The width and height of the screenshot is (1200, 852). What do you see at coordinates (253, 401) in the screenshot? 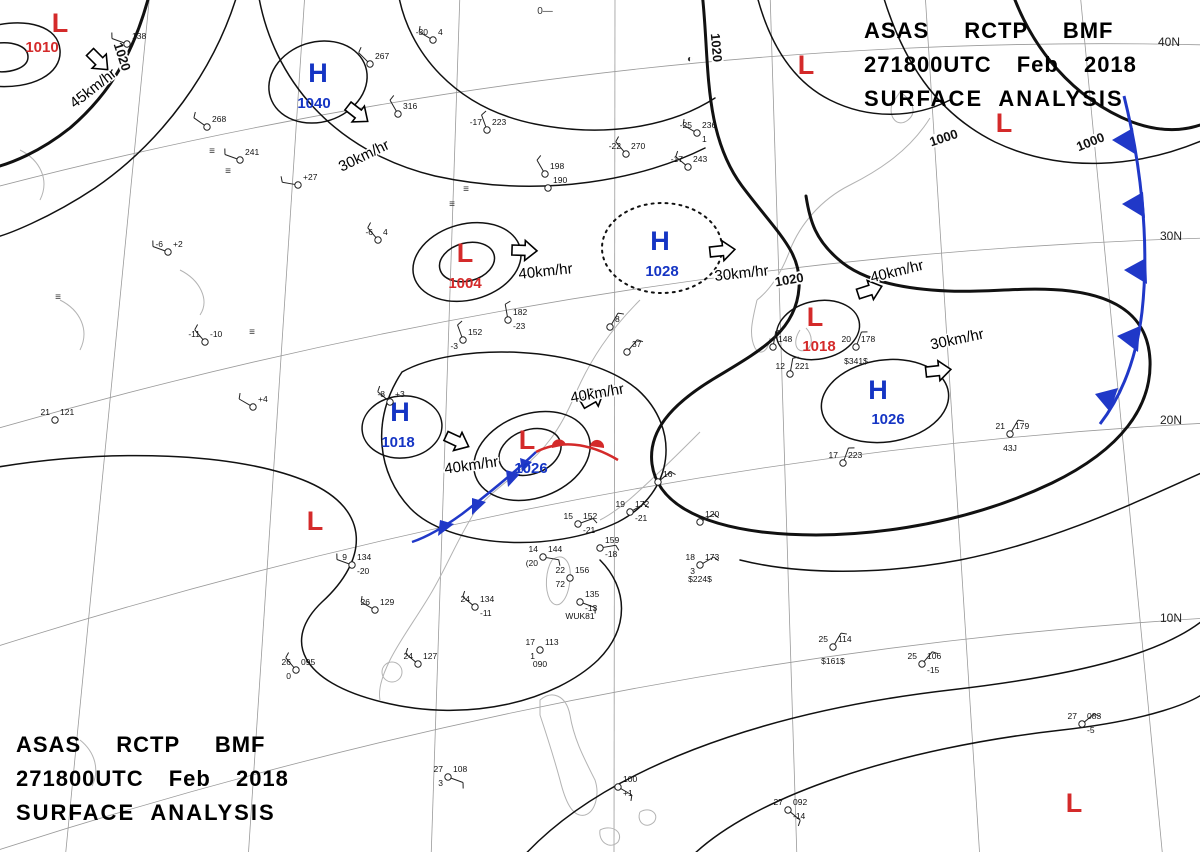
I see `station-plot: +4` at bounding box center [253, 401].